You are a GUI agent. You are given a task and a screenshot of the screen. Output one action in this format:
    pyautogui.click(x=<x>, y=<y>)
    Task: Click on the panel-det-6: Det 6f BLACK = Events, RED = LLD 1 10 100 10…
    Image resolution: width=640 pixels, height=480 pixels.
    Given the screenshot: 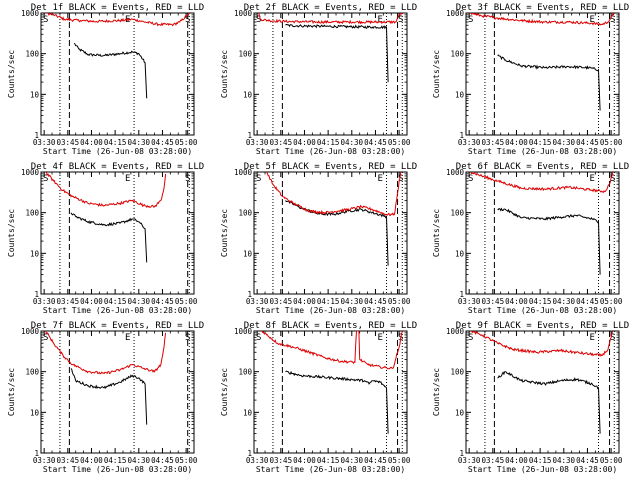 What is the action you would take?
    pyautogui.click(x=530, y=238)
    